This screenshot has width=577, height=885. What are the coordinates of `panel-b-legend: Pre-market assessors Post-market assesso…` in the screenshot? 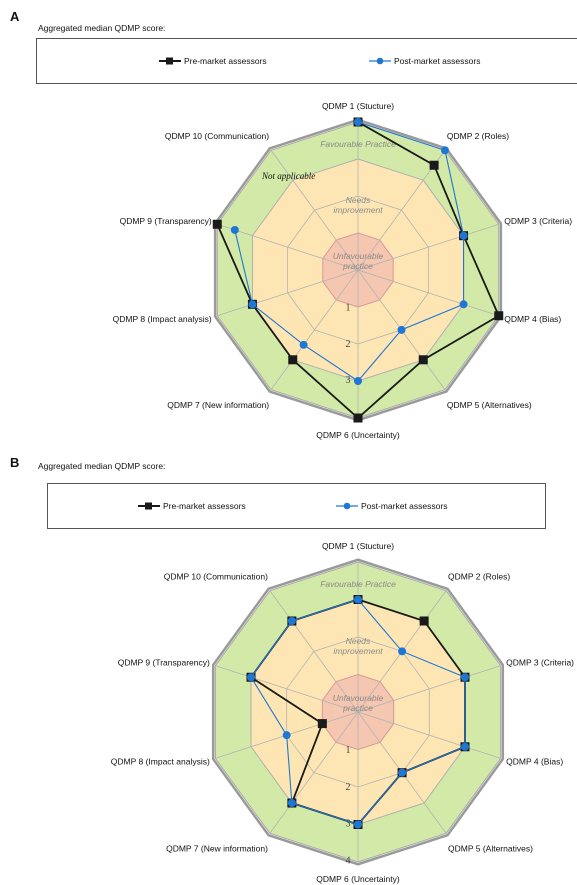 It's located at (296, 506).